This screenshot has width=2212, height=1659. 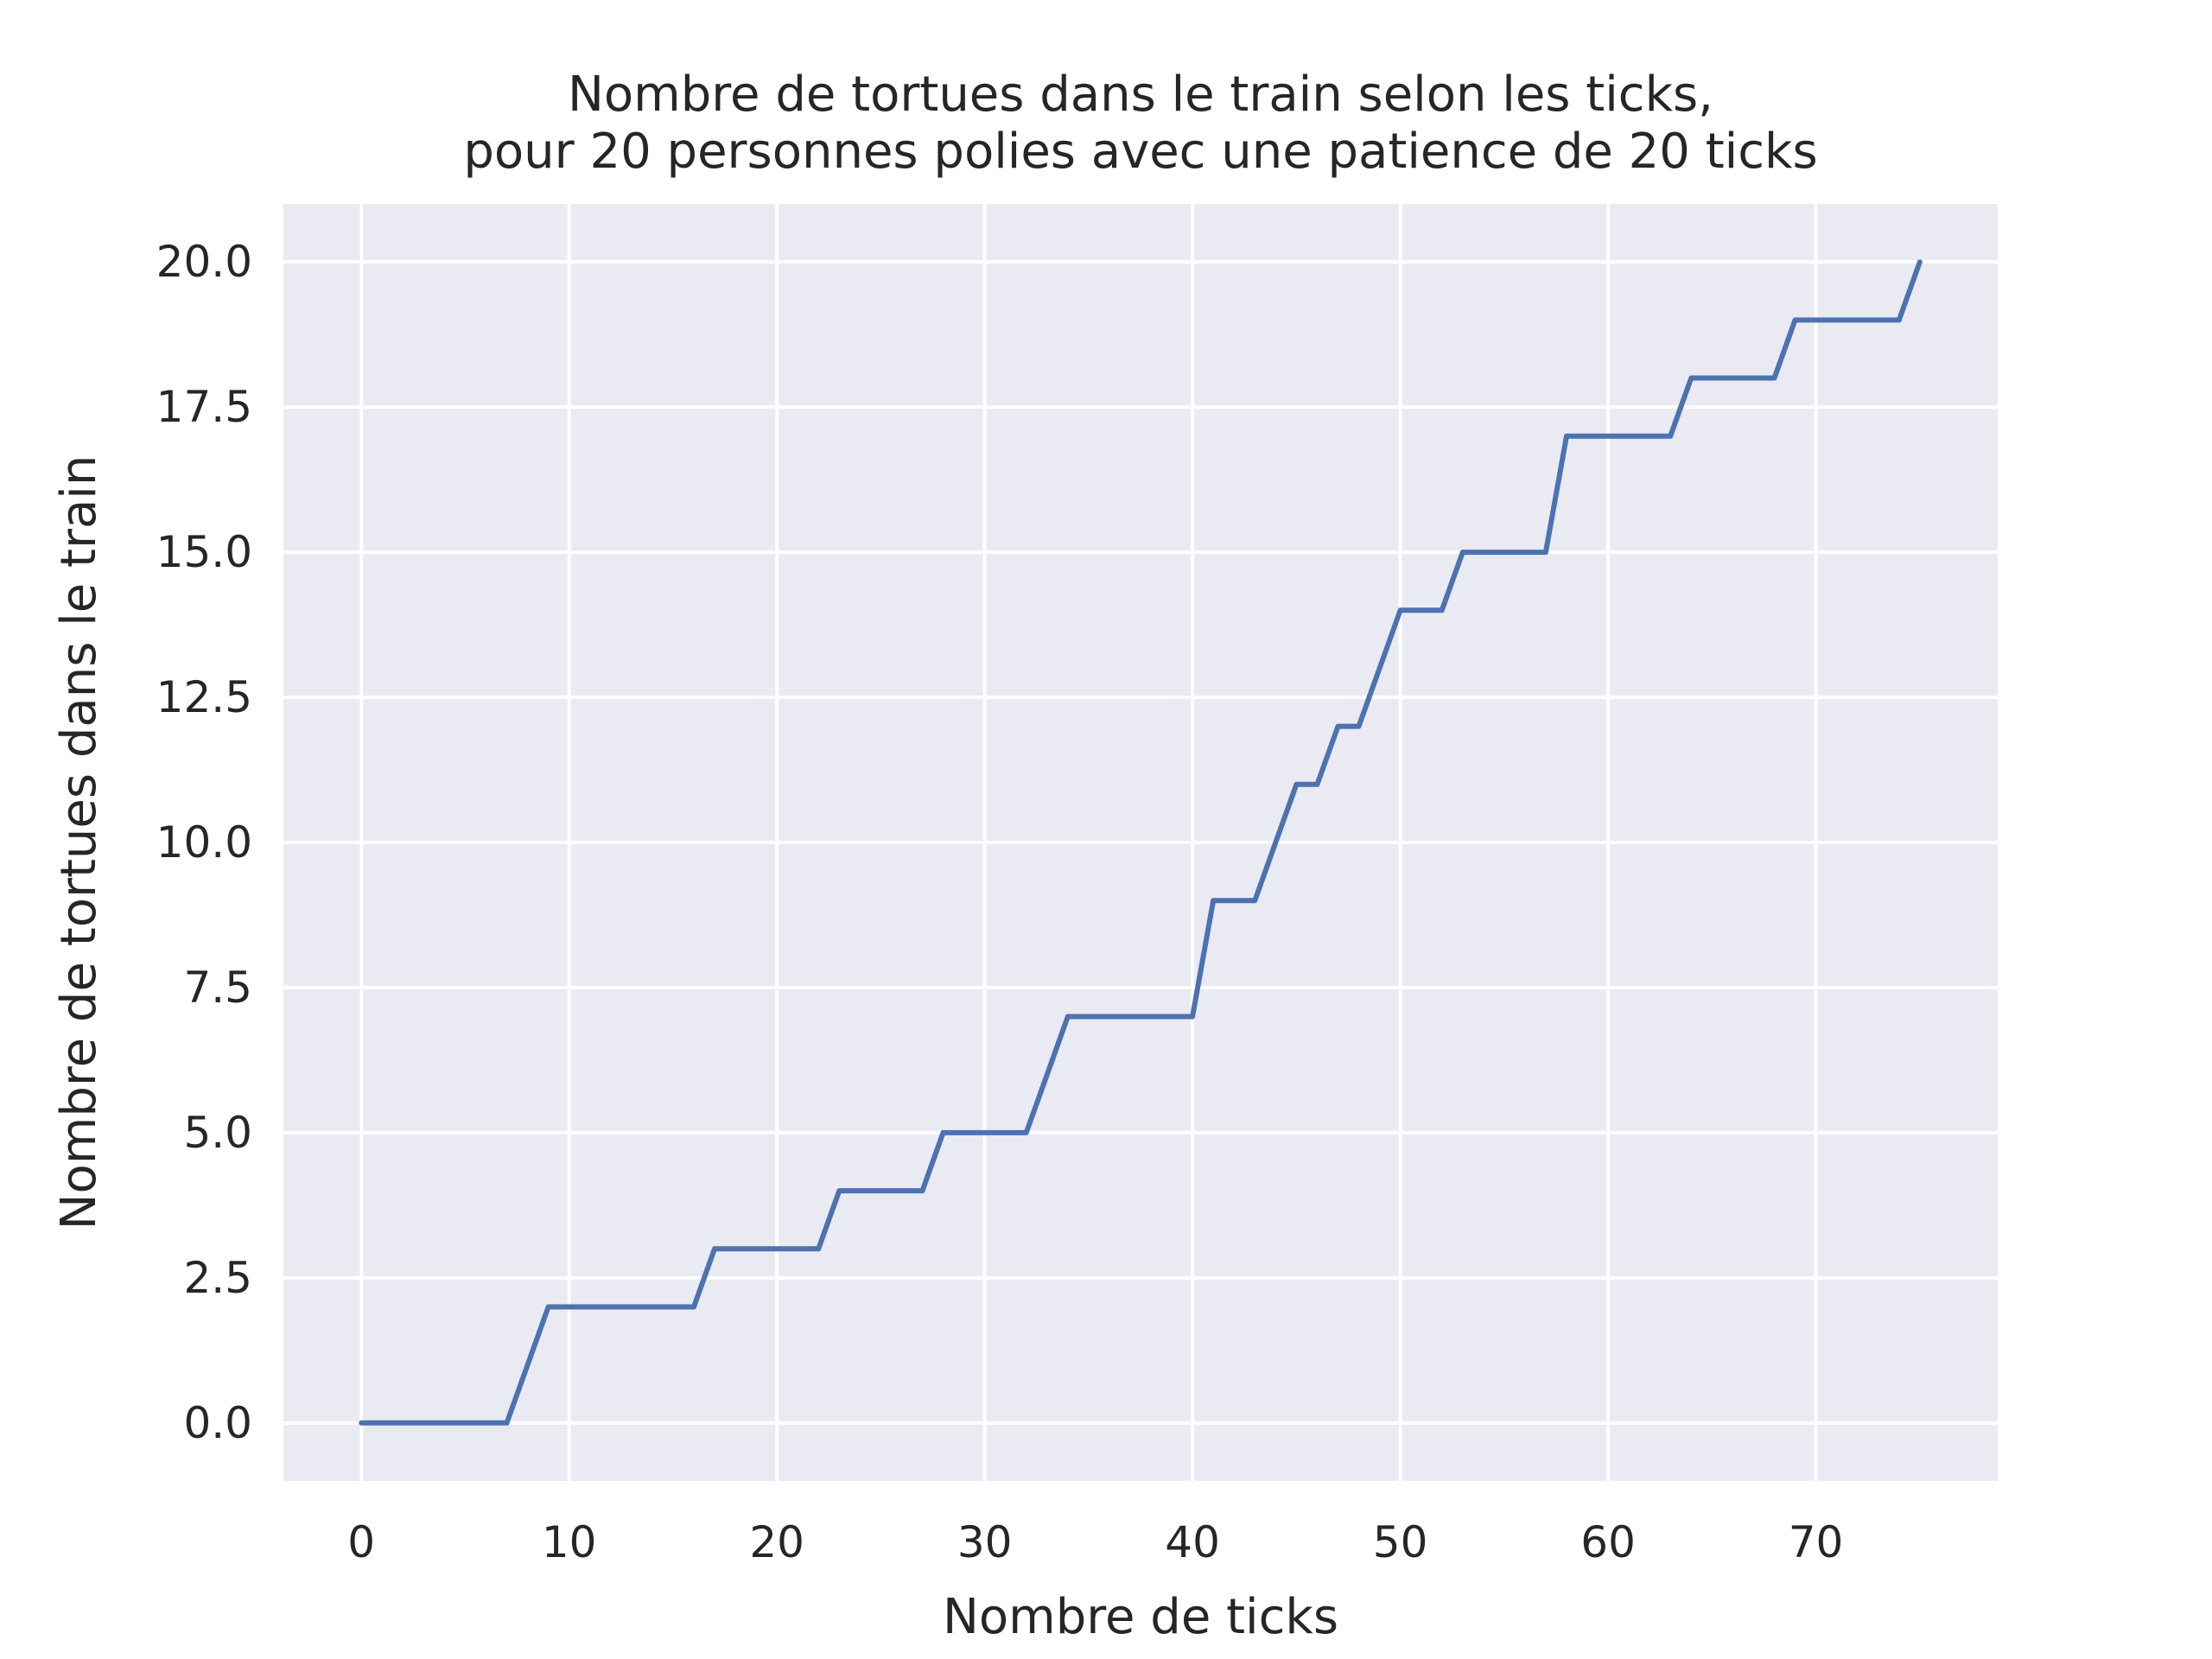 I want to click on y-axis-label: Nombre de tortues dans le train, so click(x=79, y=842).